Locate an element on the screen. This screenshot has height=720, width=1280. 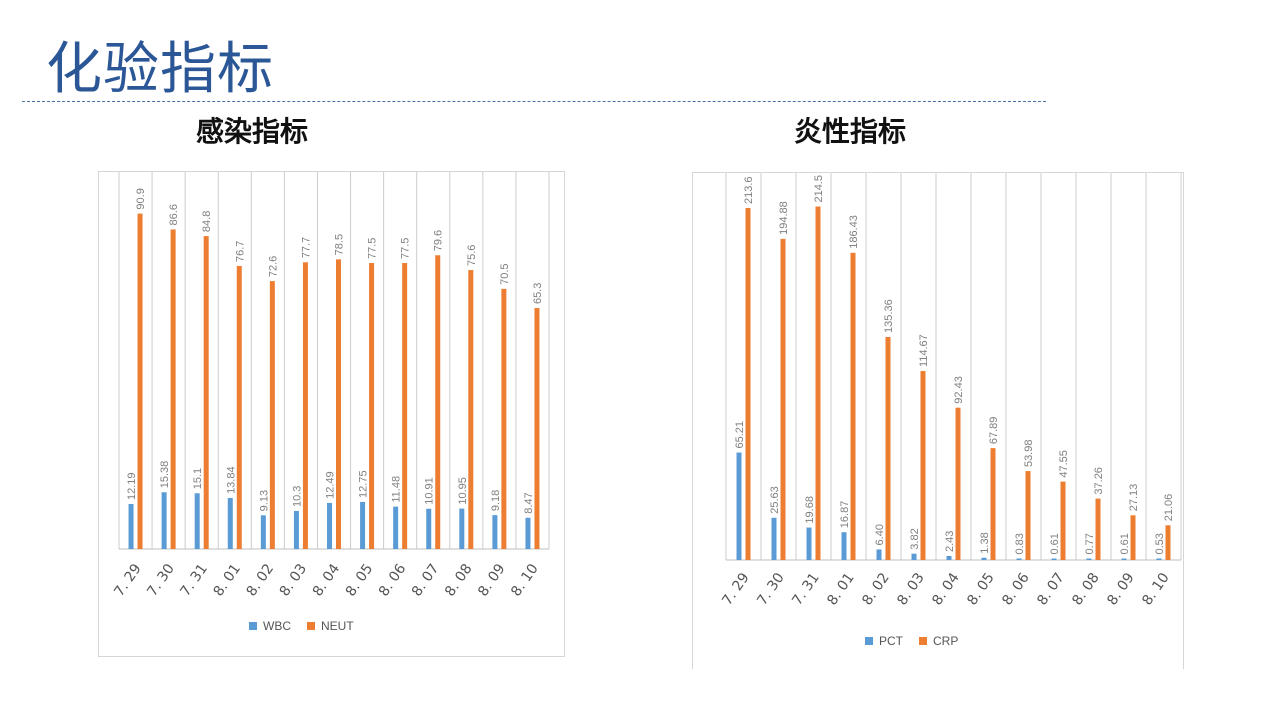
data-label-neut-8-01: 76.7 is located at coordinates (240, 251).